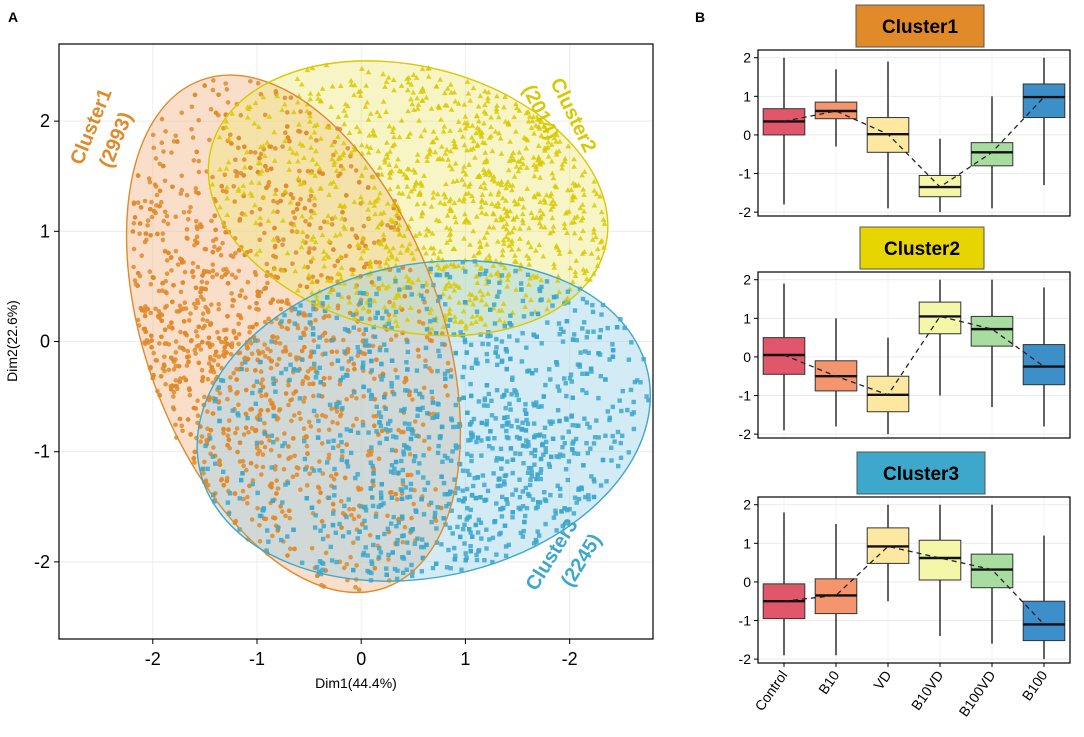 Image resolution: width=1084 pixels, height=737 pixels. Describe the element at coordinates (747, 135) in the screenshot. I see `boxplot-y-tick-label: 0` at that location.